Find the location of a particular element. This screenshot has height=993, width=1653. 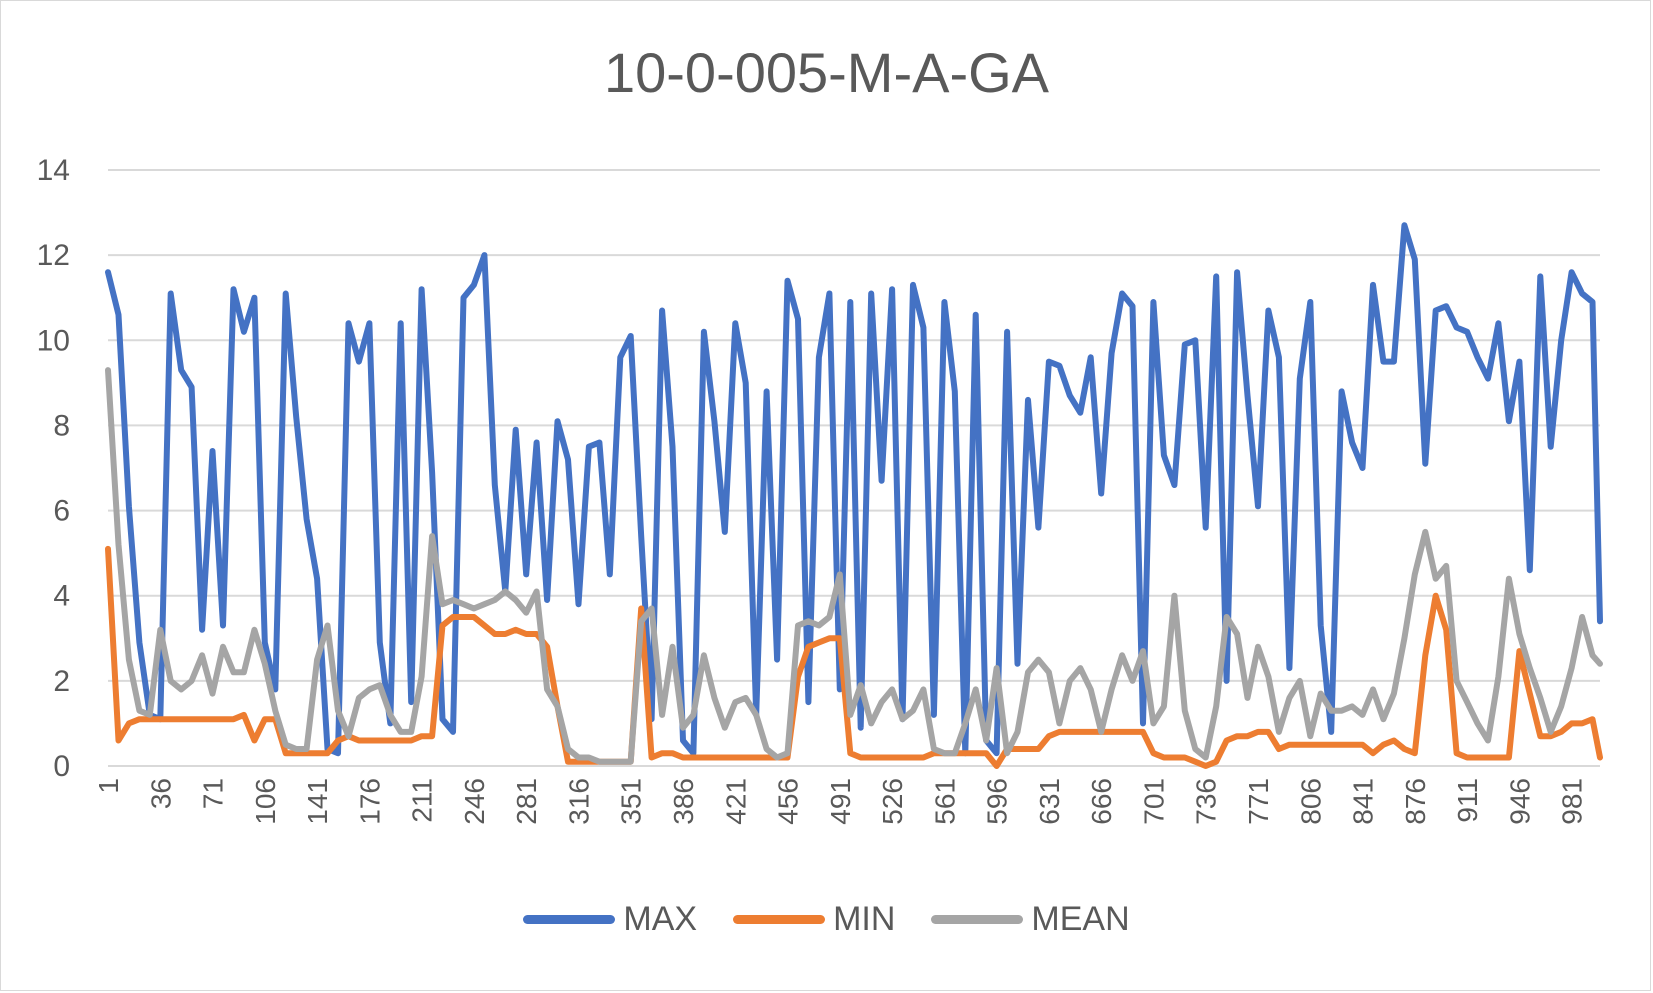

x-tick-label: 561 is located at coordinates (944, 801).